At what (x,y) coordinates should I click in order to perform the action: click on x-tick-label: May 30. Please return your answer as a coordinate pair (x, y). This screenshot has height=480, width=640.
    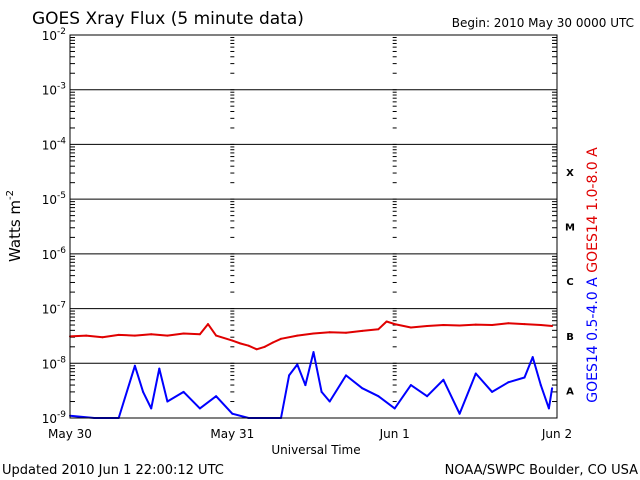
    Looking at the image, I should click on (70, 434).